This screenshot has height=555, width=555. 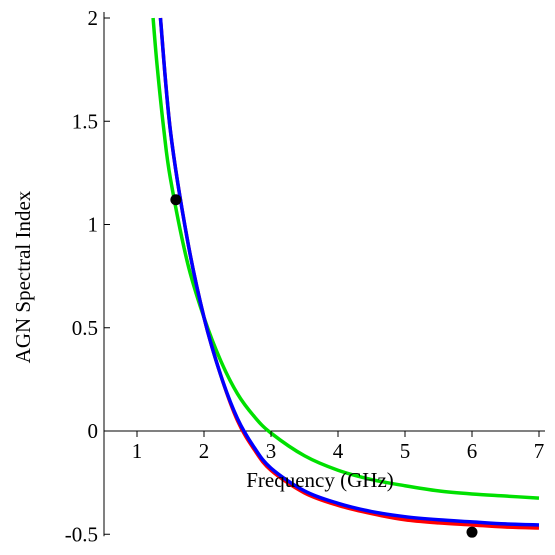 I want to click on x-tick-label: 3, so click(x=271, y=451).